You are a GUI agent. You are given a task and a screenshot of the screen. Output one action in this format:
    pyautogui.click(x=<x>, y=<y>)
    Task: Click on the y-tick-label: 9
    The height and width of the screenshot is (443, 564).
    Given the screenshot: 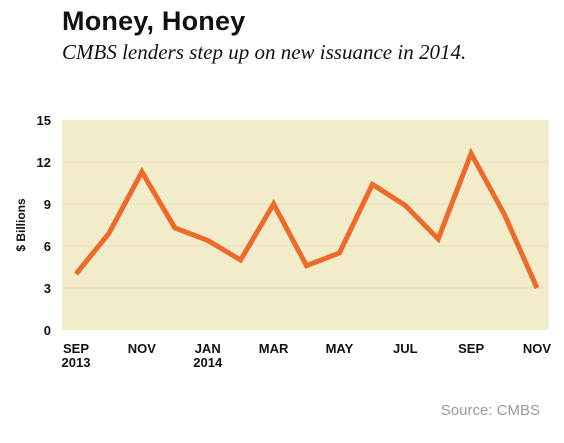 What is the action you would take?
    pyautogui.click(x=47, y=204)
    